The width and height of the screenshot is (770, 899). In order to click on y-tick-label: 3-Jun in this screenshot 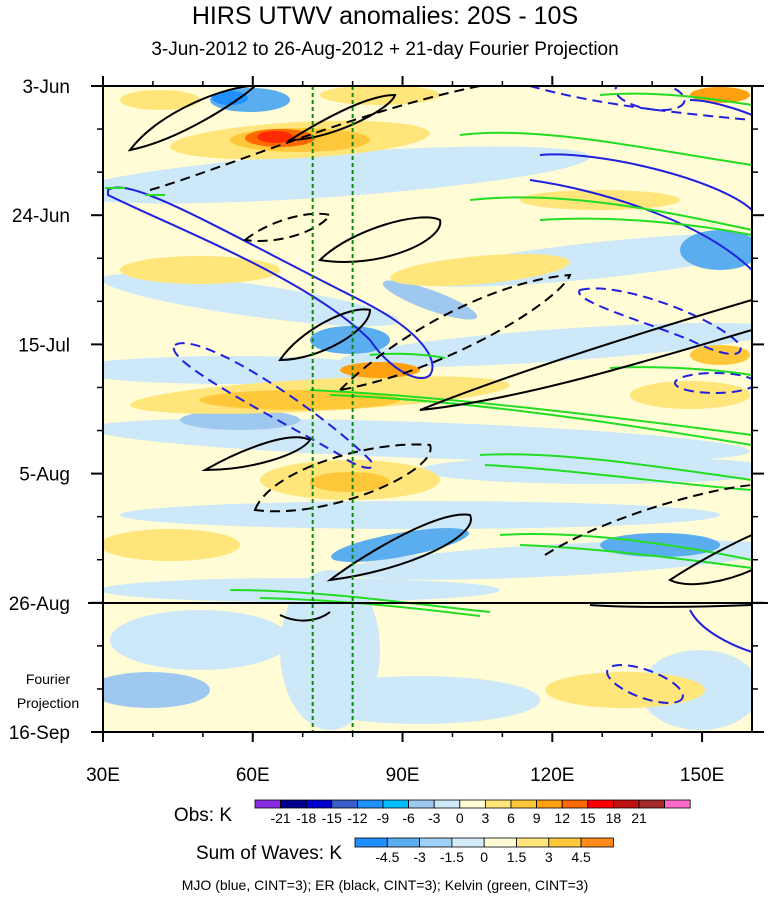, I will do `click(46, 87)`.